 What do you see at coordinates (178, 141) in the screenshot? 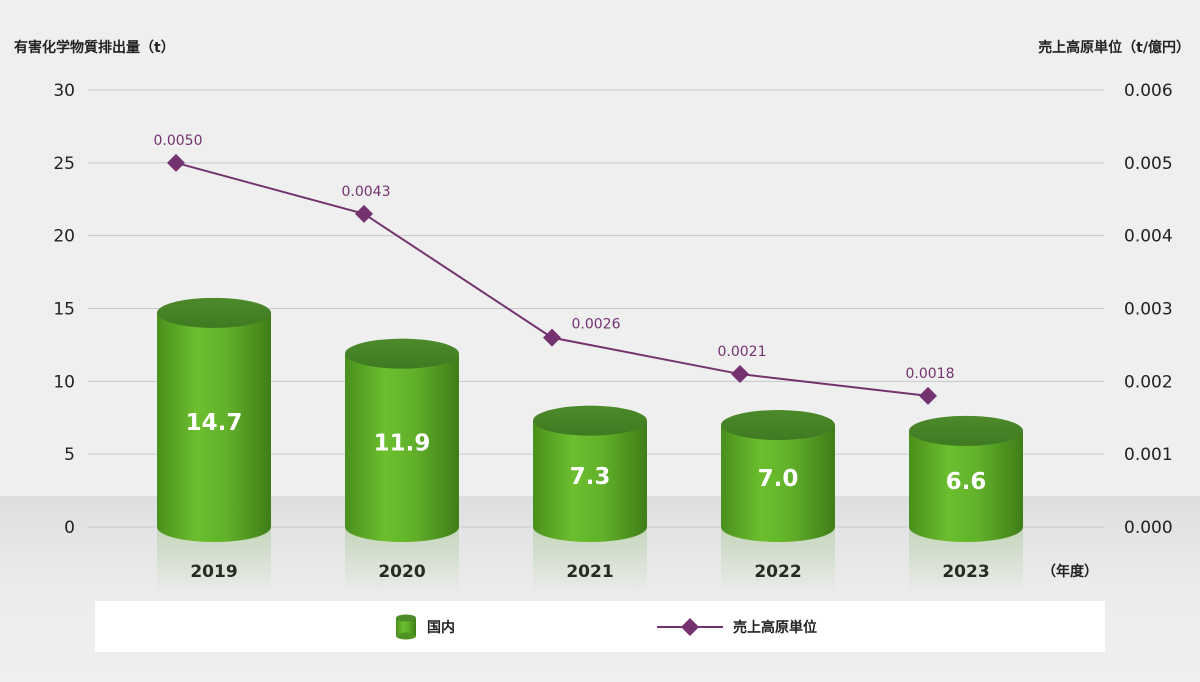
I see `line-value-label: 0.0050` at bounding box center [178, 141].